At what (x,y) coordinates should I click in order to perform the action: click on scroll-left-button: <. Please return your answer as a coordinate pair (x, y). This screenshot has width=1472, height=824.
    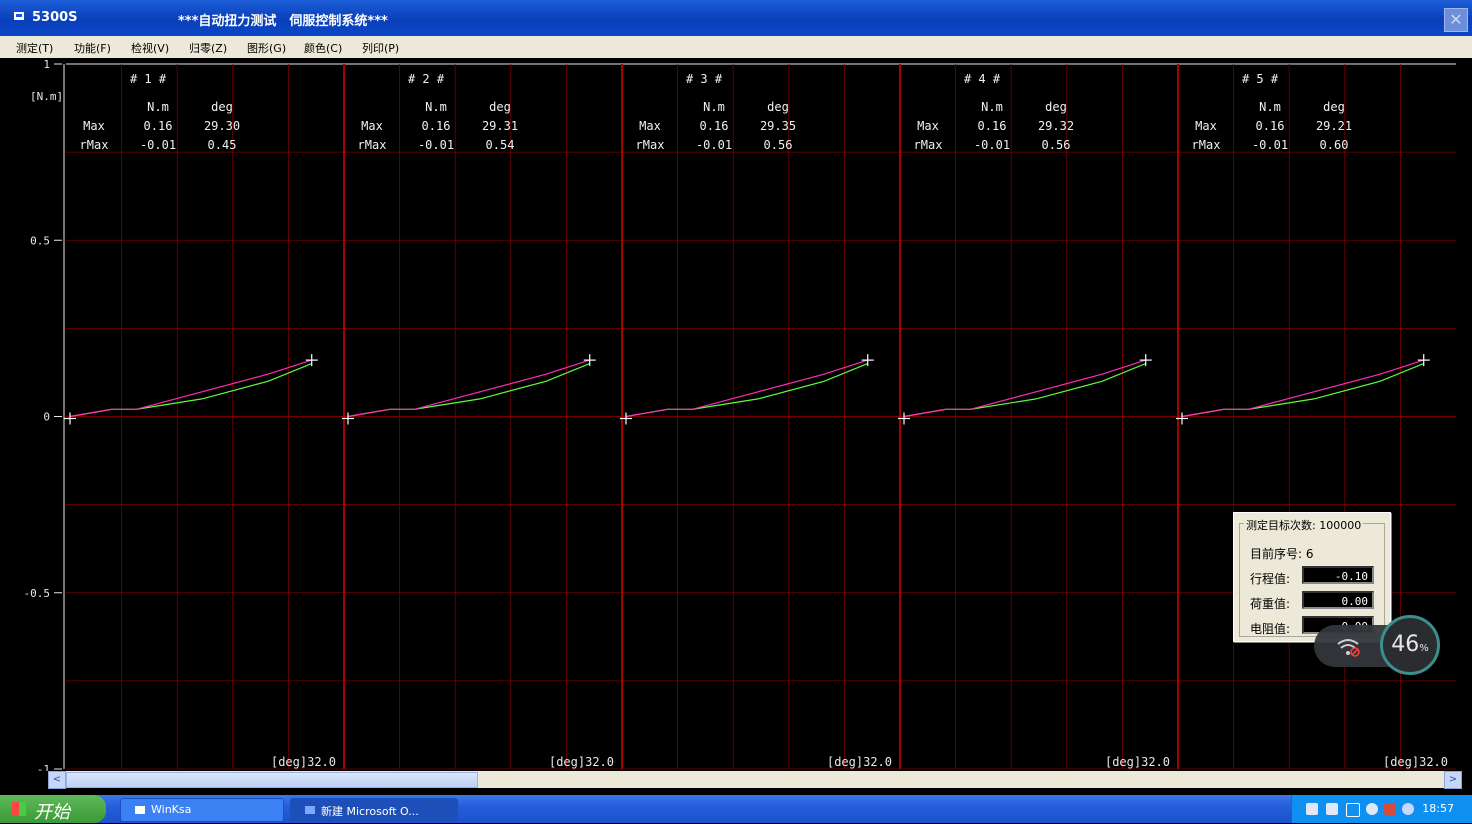
    Looking at the image, I should click on (57, 780).